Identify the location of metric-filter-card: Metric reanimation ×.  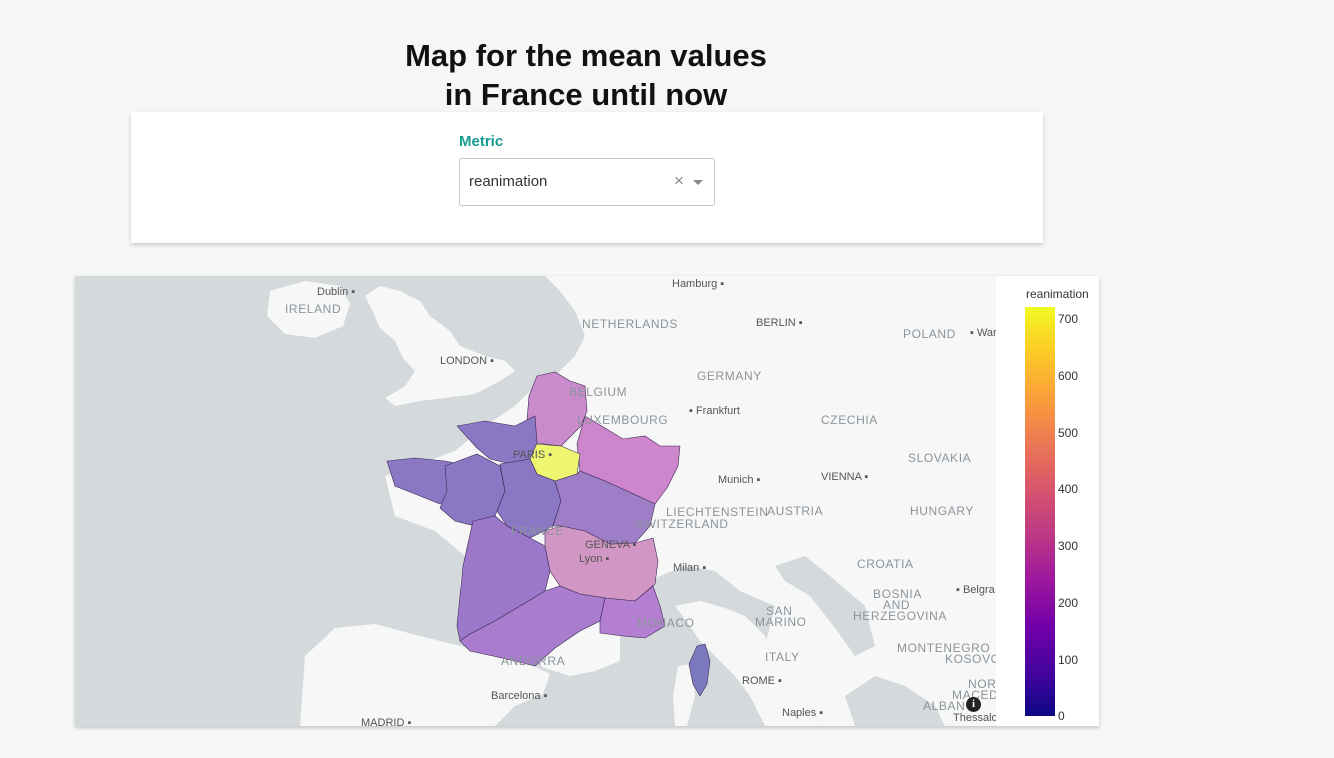
(587, 177).